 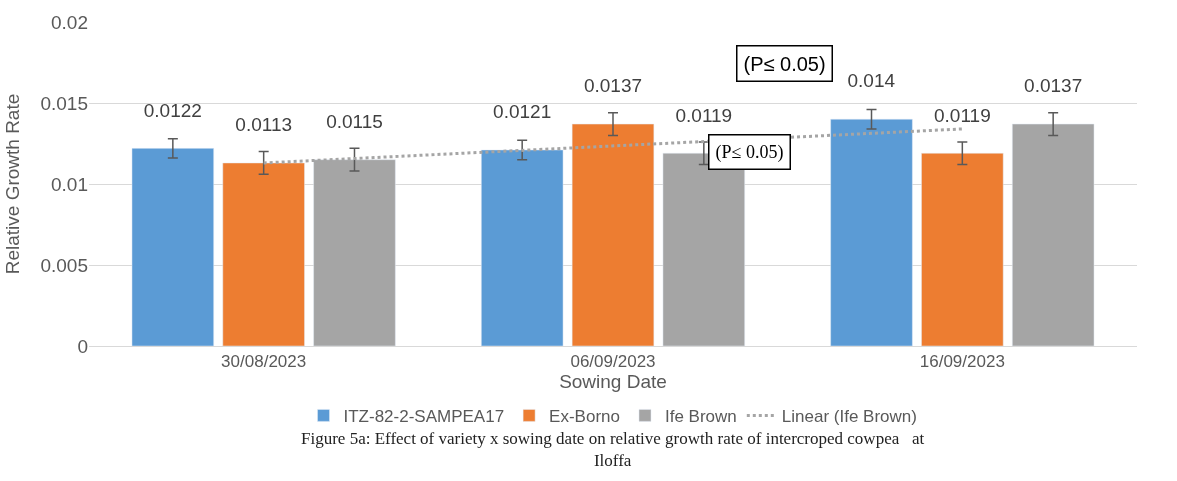 What do you see at coordinates (82, 346) in the screenshot?
I see `y-tick-label: 0` at bounding box center [82, 346].